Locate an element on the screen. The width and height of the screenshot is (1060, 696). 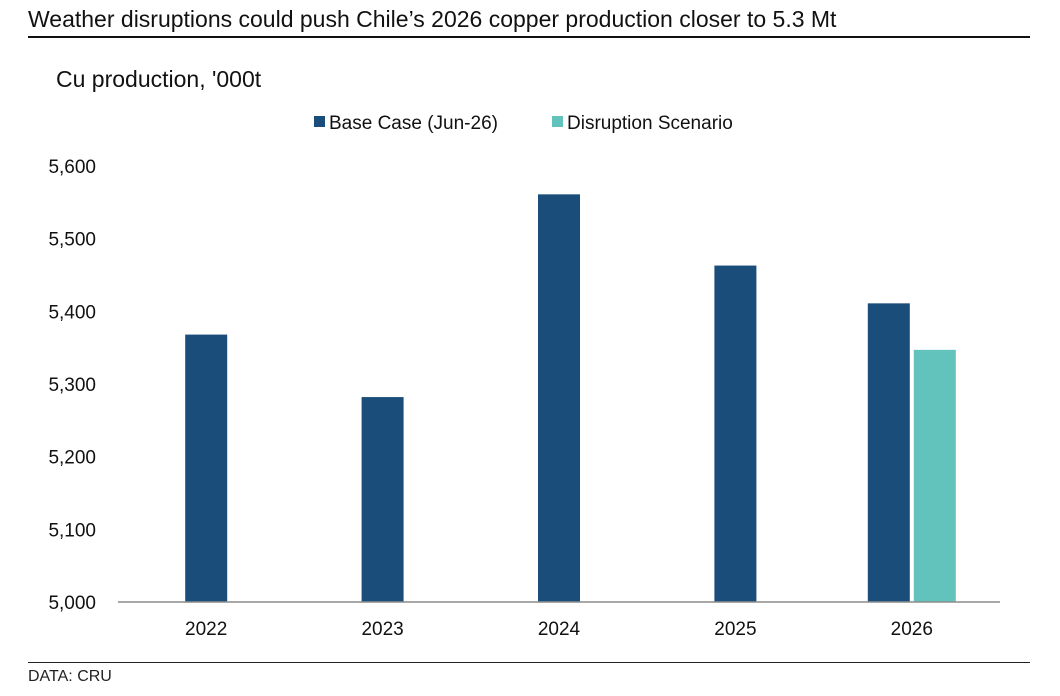
y-tick-label: 5,500 is located at coordinates (72, 240).